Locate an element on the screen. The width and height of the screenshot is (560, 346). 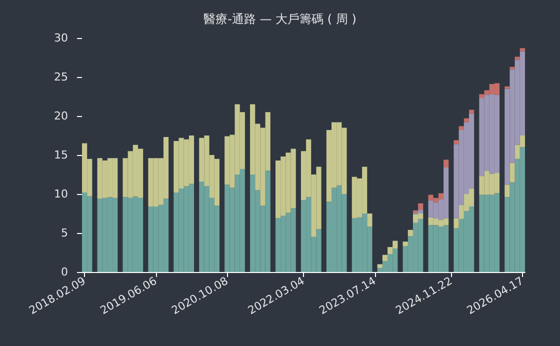
y-tick-label: 0 is located at coordinates (64, 272).